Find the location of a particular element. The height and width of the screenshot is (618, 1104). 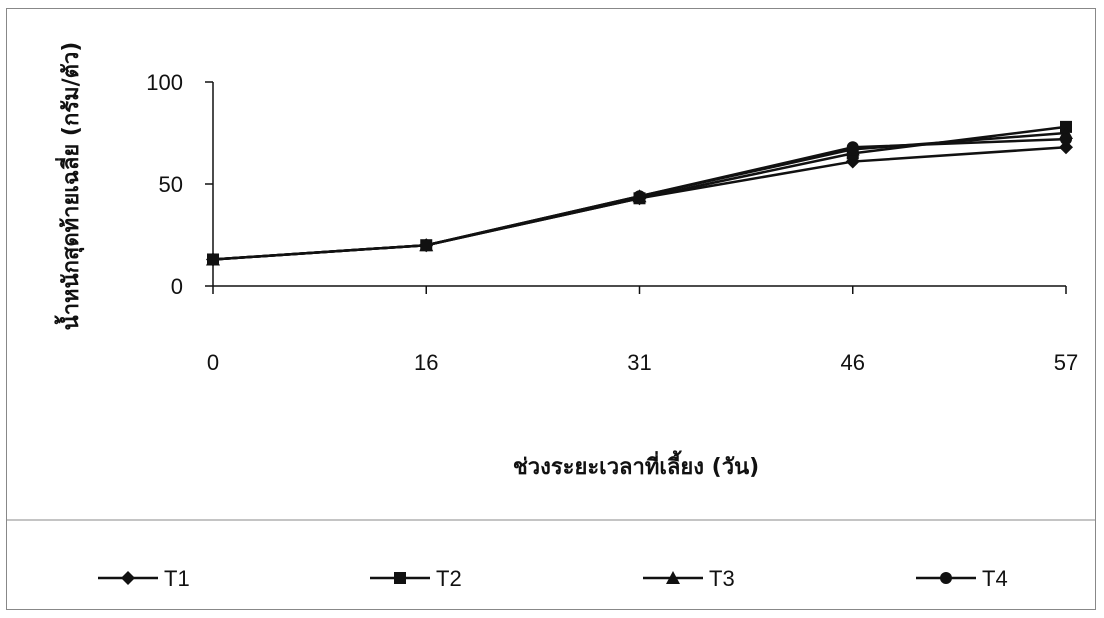

x-axis-title: ช่วงระยะเวลาที่เลี้ยง (วัน) is located at coordinates (636, 465).